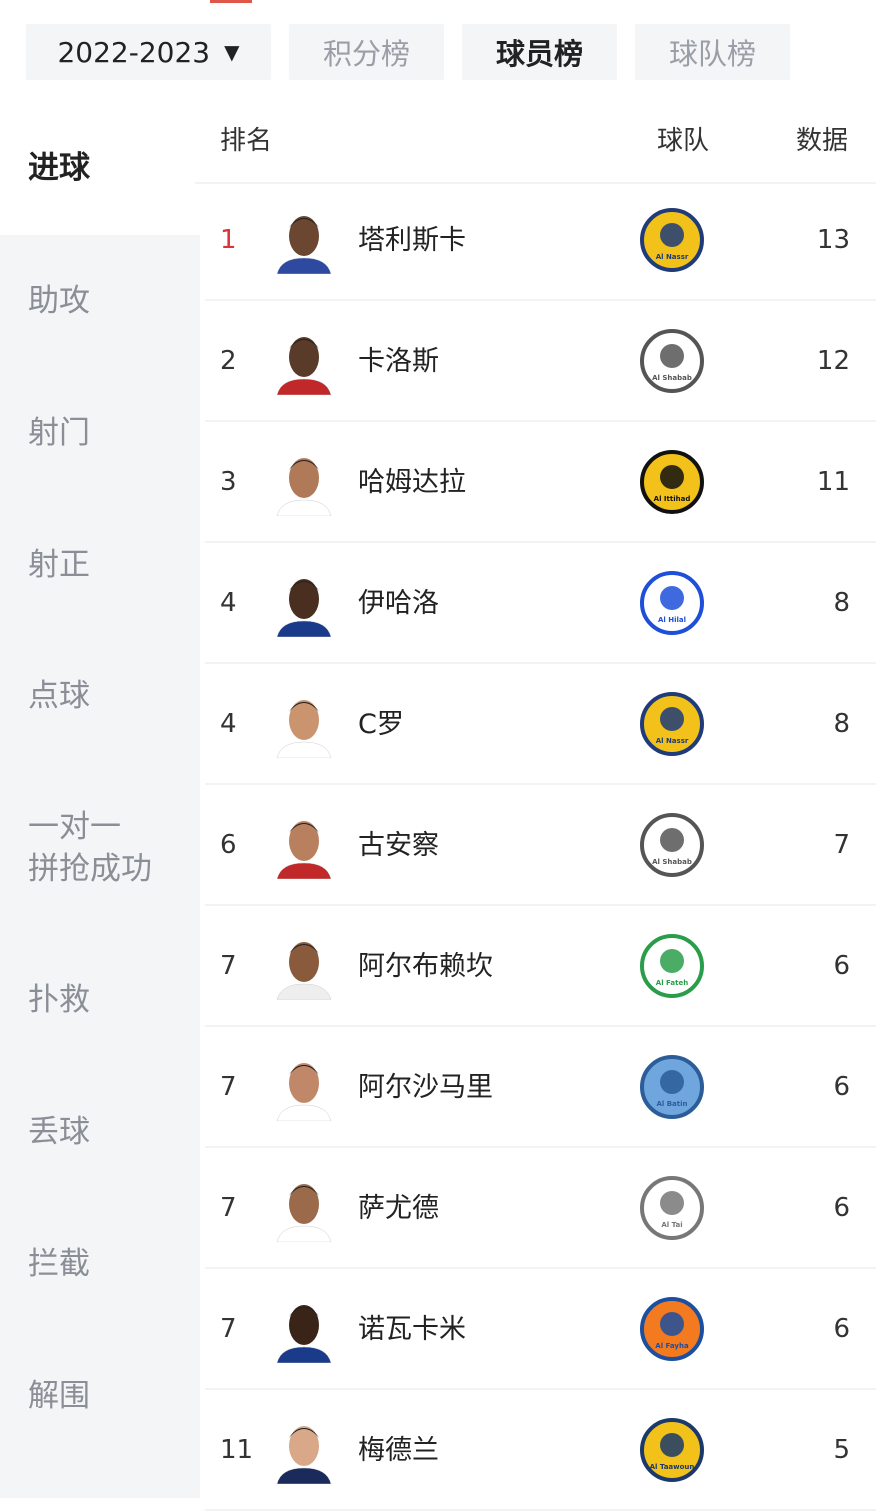 Image resolution: width=876 pixels, height=1511 pixels. I want to click on sidebar-item-label: 一对一 拼抢成功, so click(90, 848).